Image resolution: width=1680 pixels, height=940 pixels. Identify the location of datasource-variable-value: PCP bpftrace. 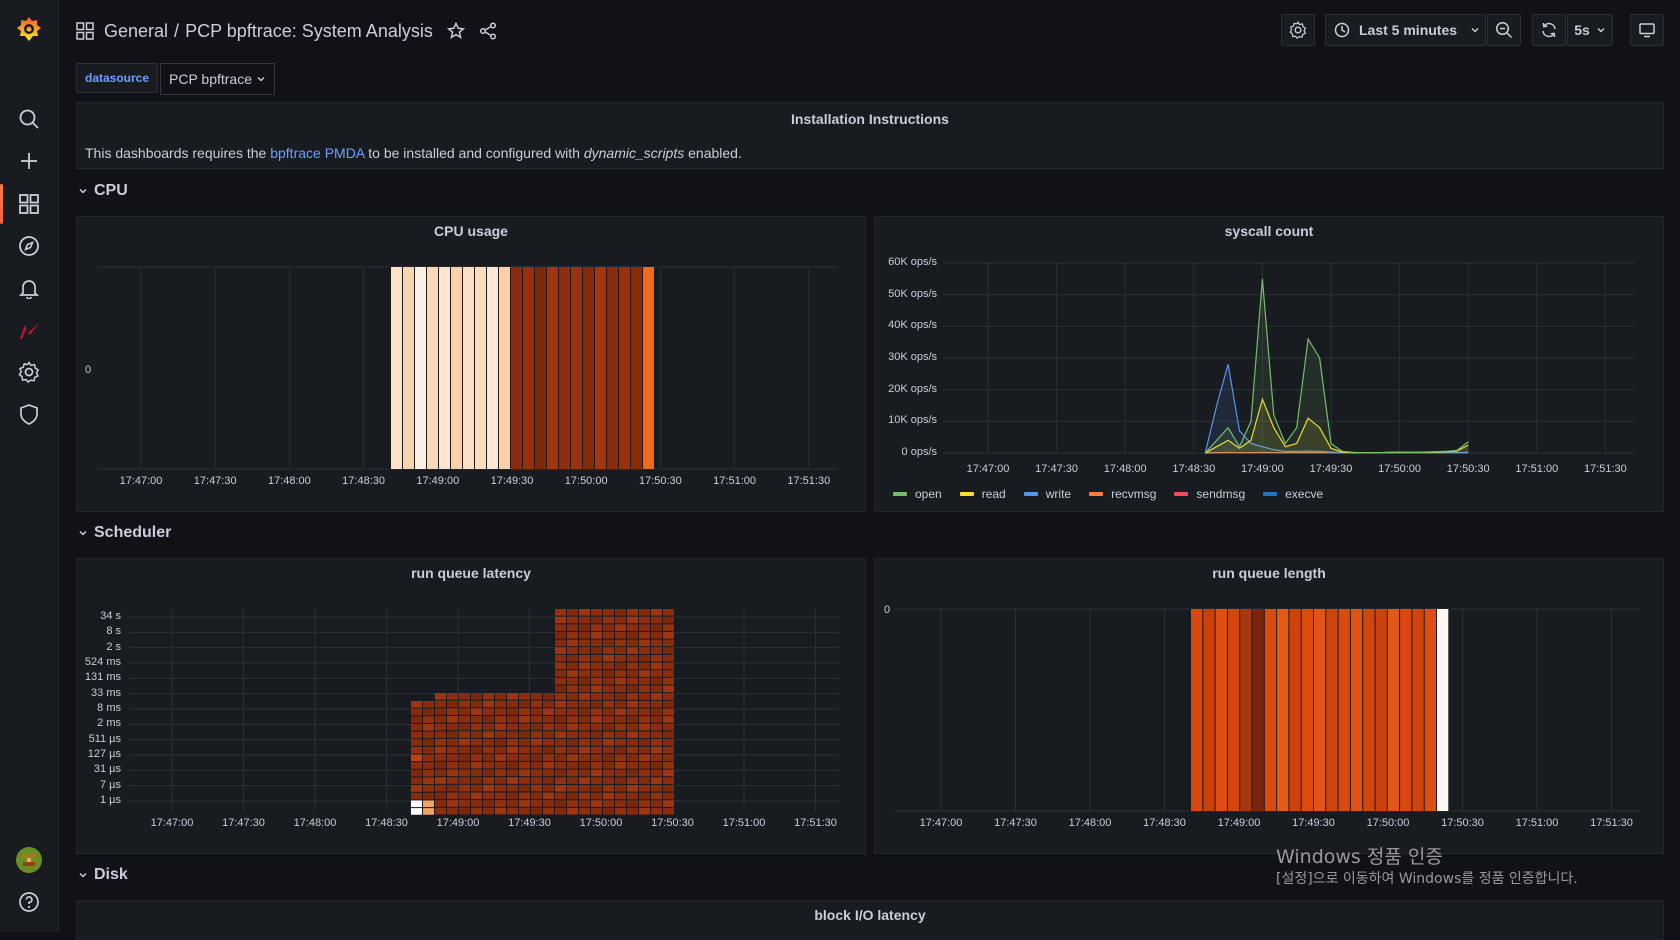
(210, 79).